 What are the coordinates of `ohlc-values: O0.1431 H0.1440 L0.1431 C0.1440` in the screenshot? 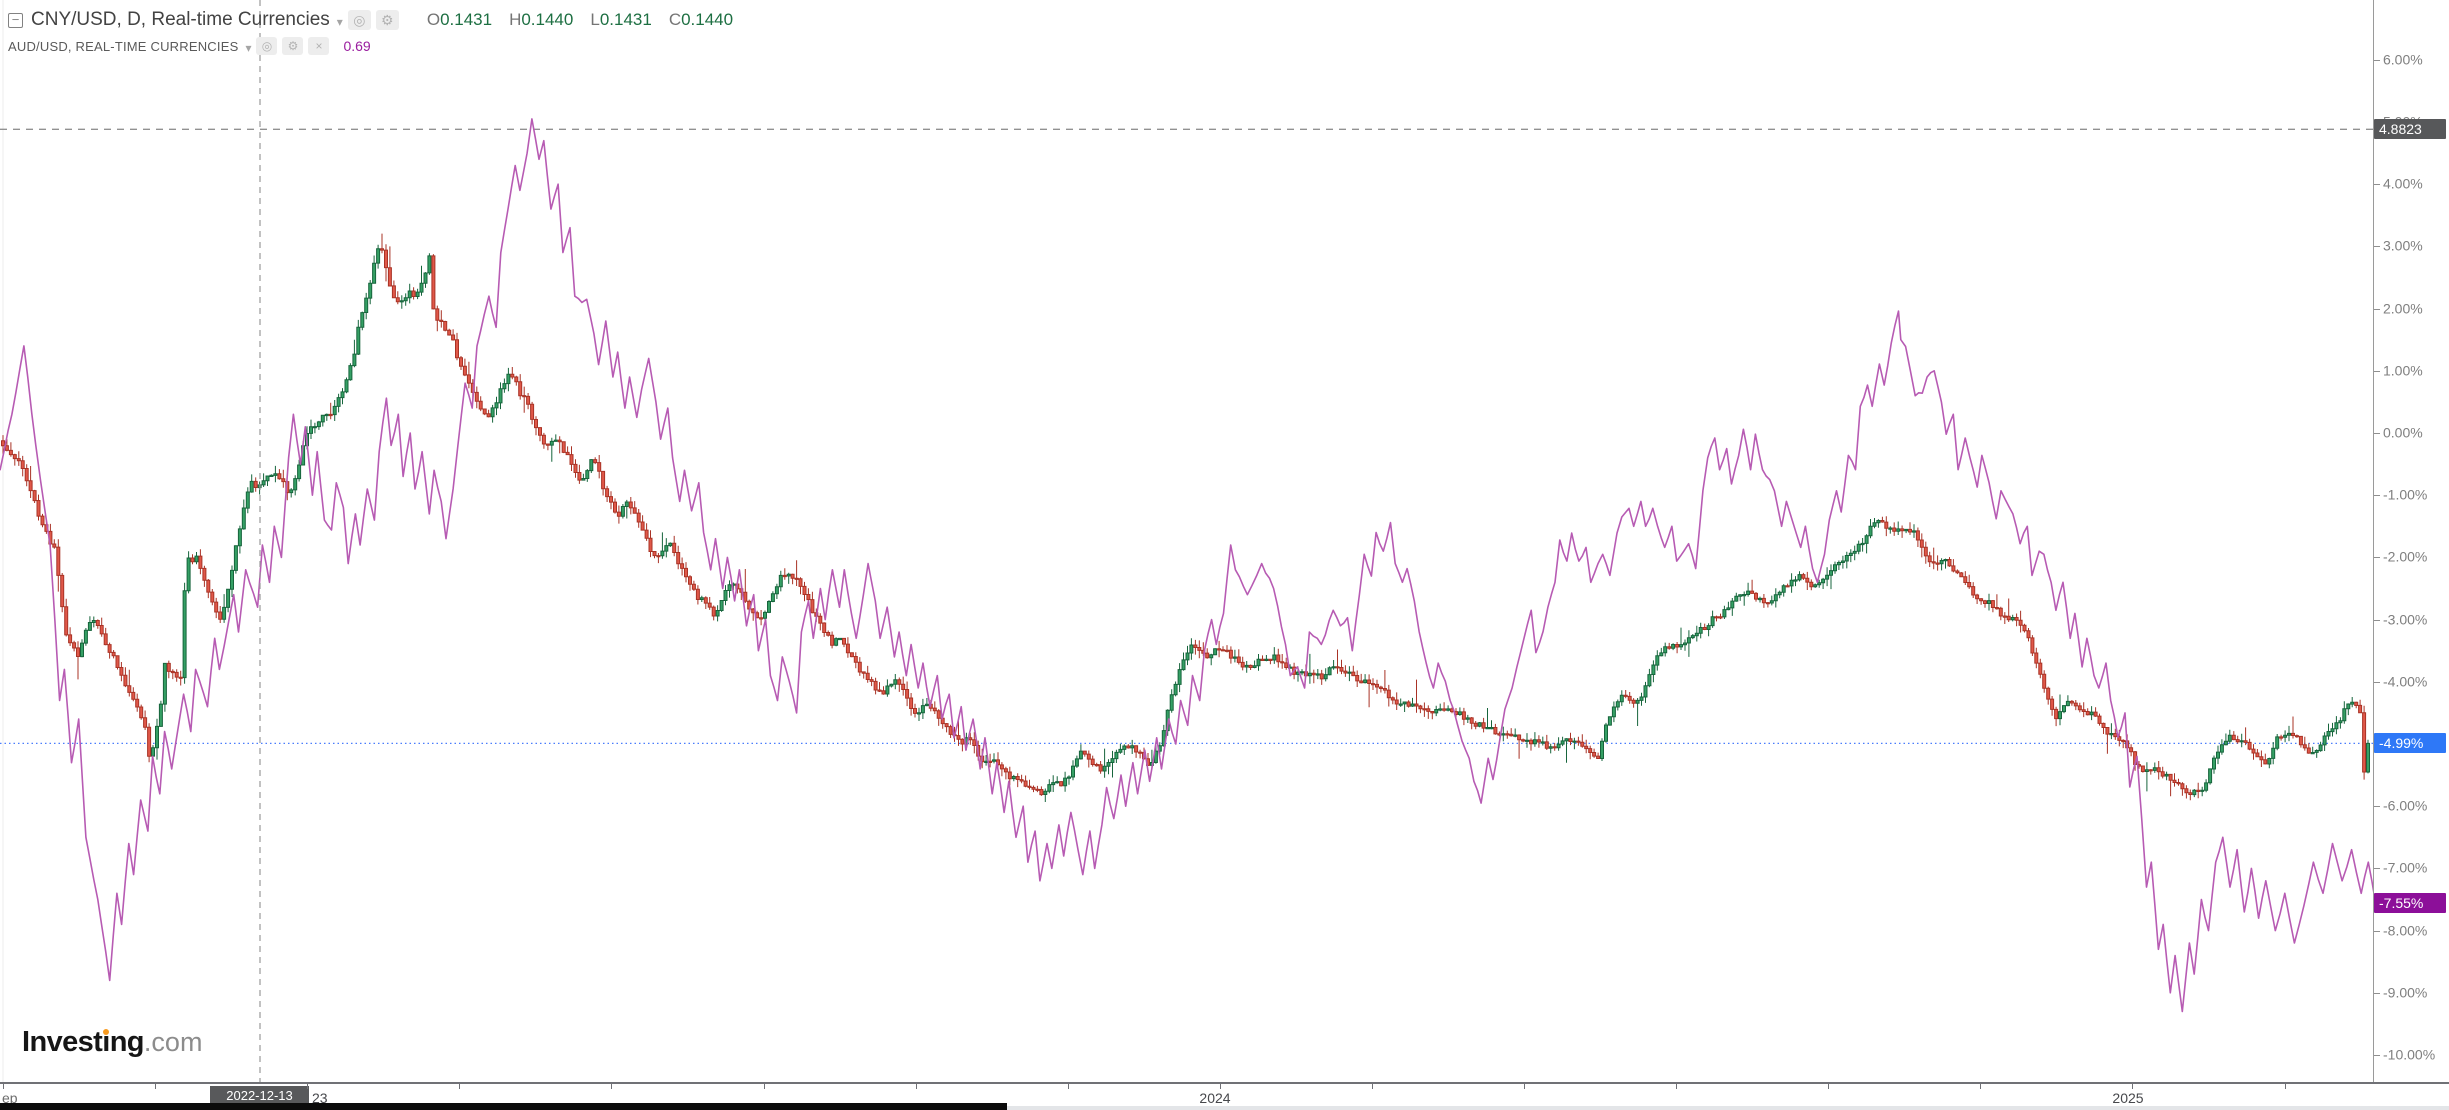 It's located at (588, 20).